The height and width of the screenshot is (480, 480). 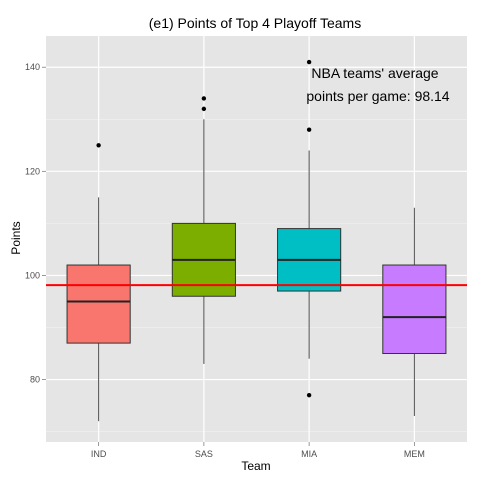 What do you see at coordinates (204, 454) in the screenshot?
I see `x-tick-label: SAS` at bounding box center [204, 454].